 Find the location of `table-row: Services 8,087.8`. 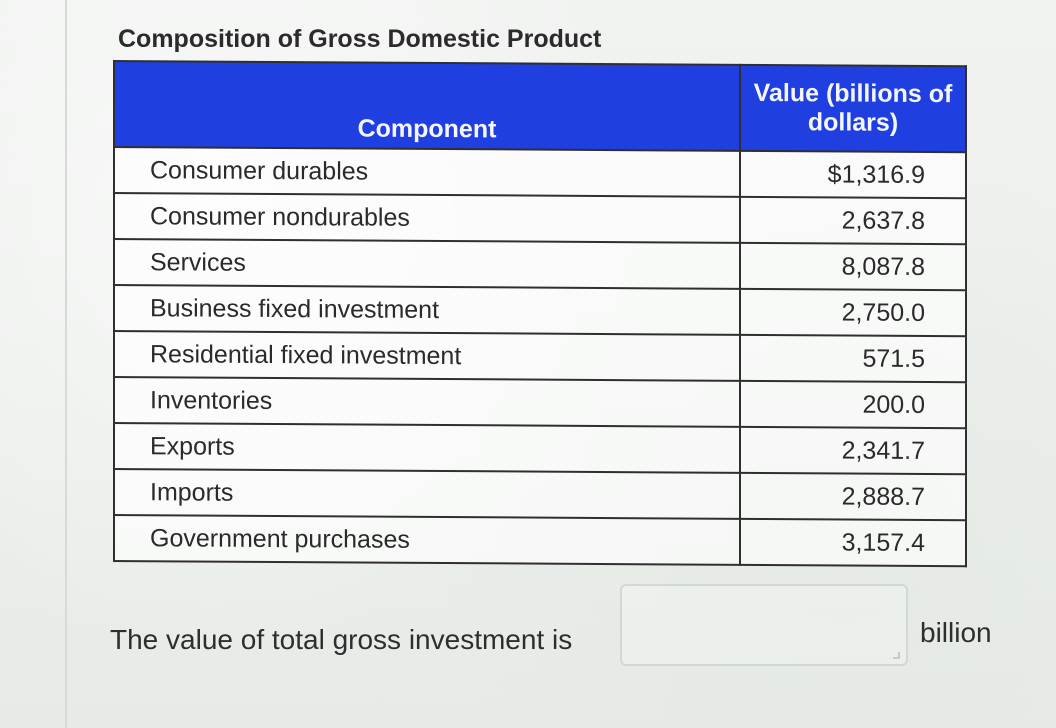

table-row: Services 8,087.8 is located at coordinates (540, 265).